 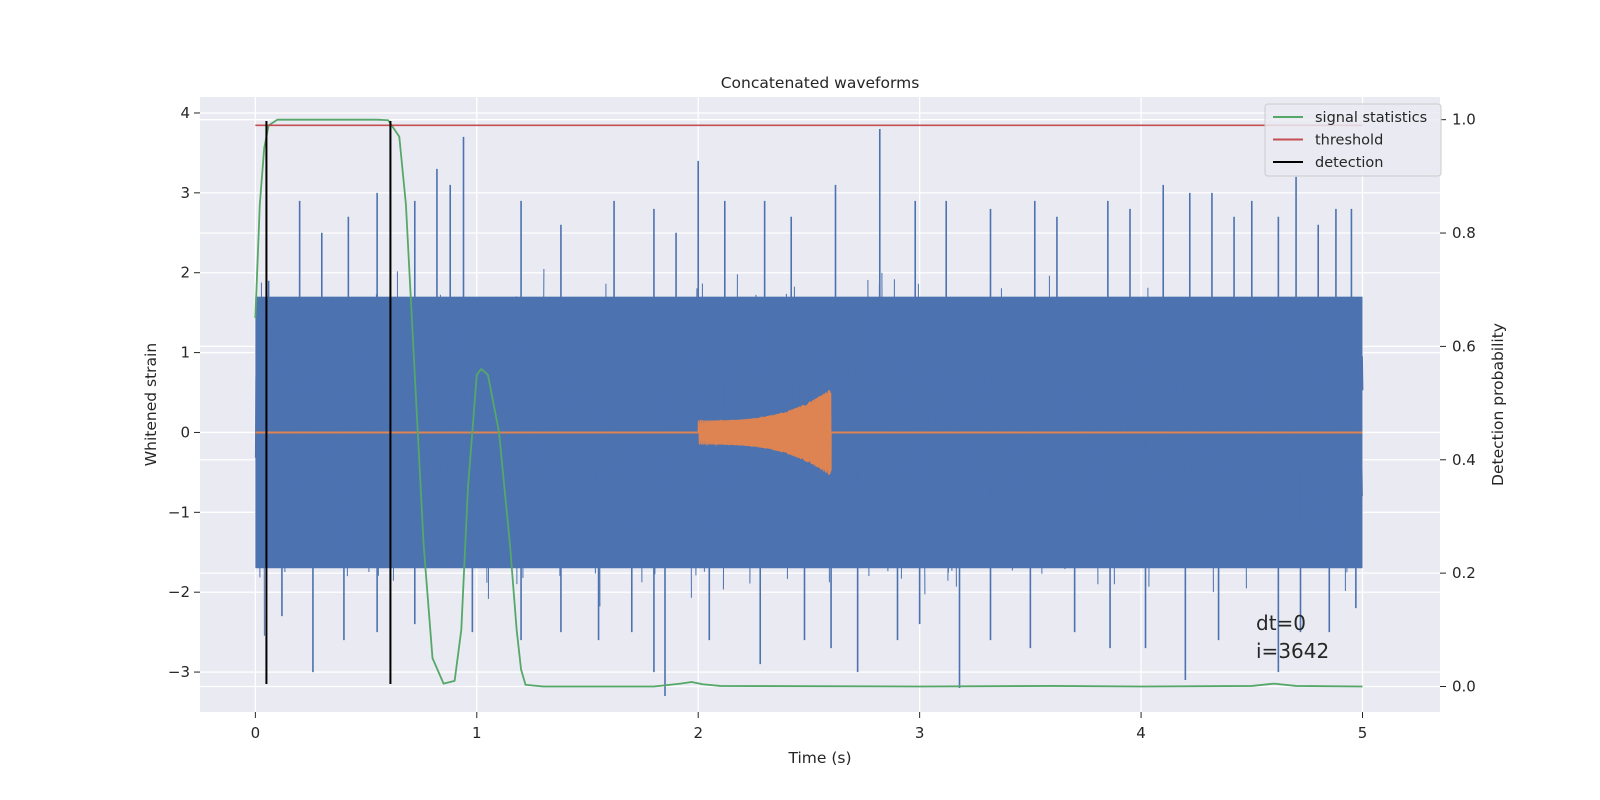 I want to click on y-tick-label: −2, so click(x=179, y=592).